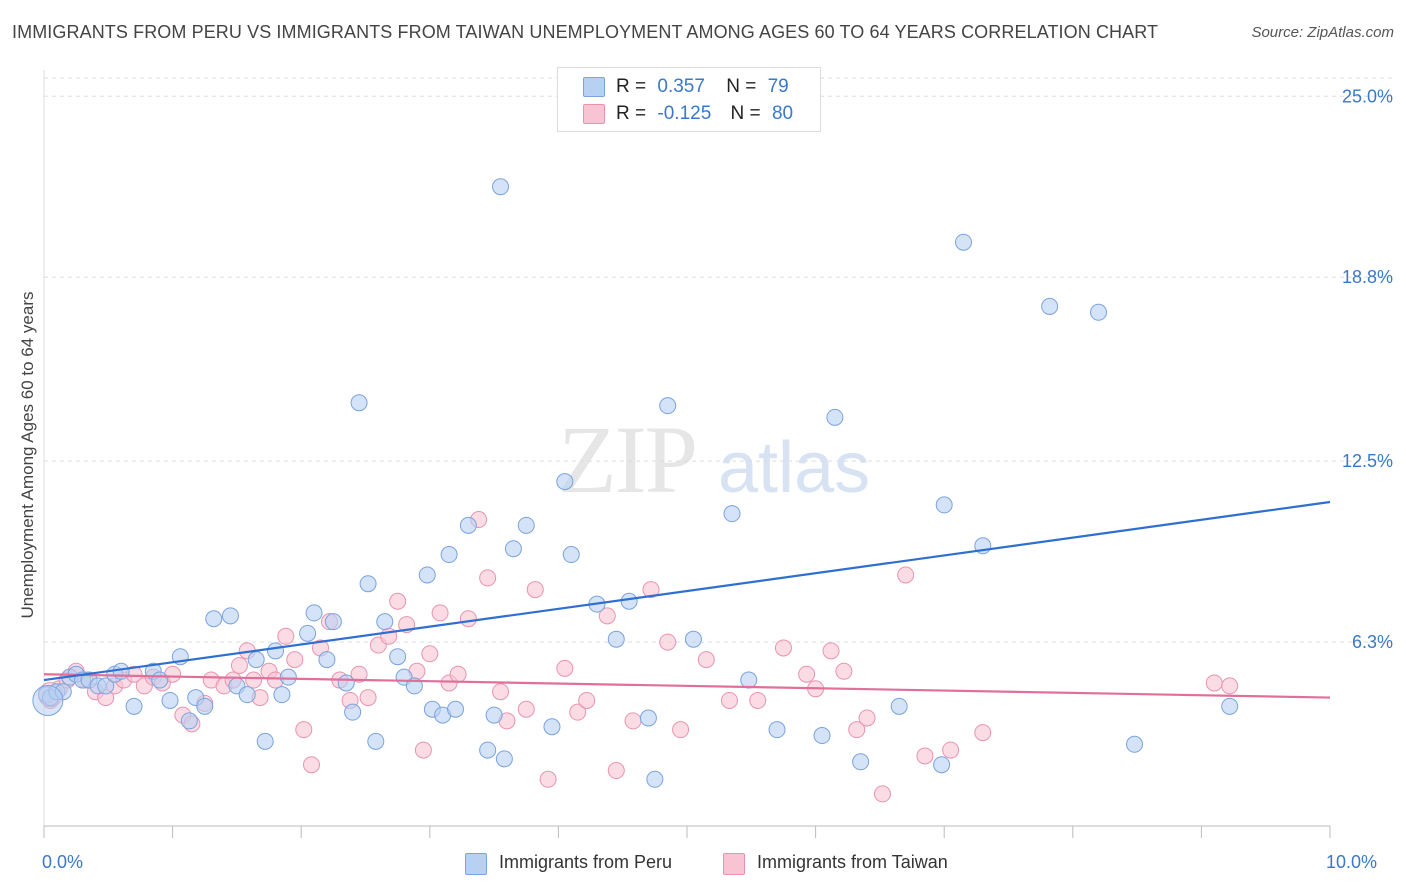 The height and width of the screenshot is (892, 1406). Describe the element at coordinates (627, 459) in the screenshot. I see `watermark-zip: ZIP` at that location.